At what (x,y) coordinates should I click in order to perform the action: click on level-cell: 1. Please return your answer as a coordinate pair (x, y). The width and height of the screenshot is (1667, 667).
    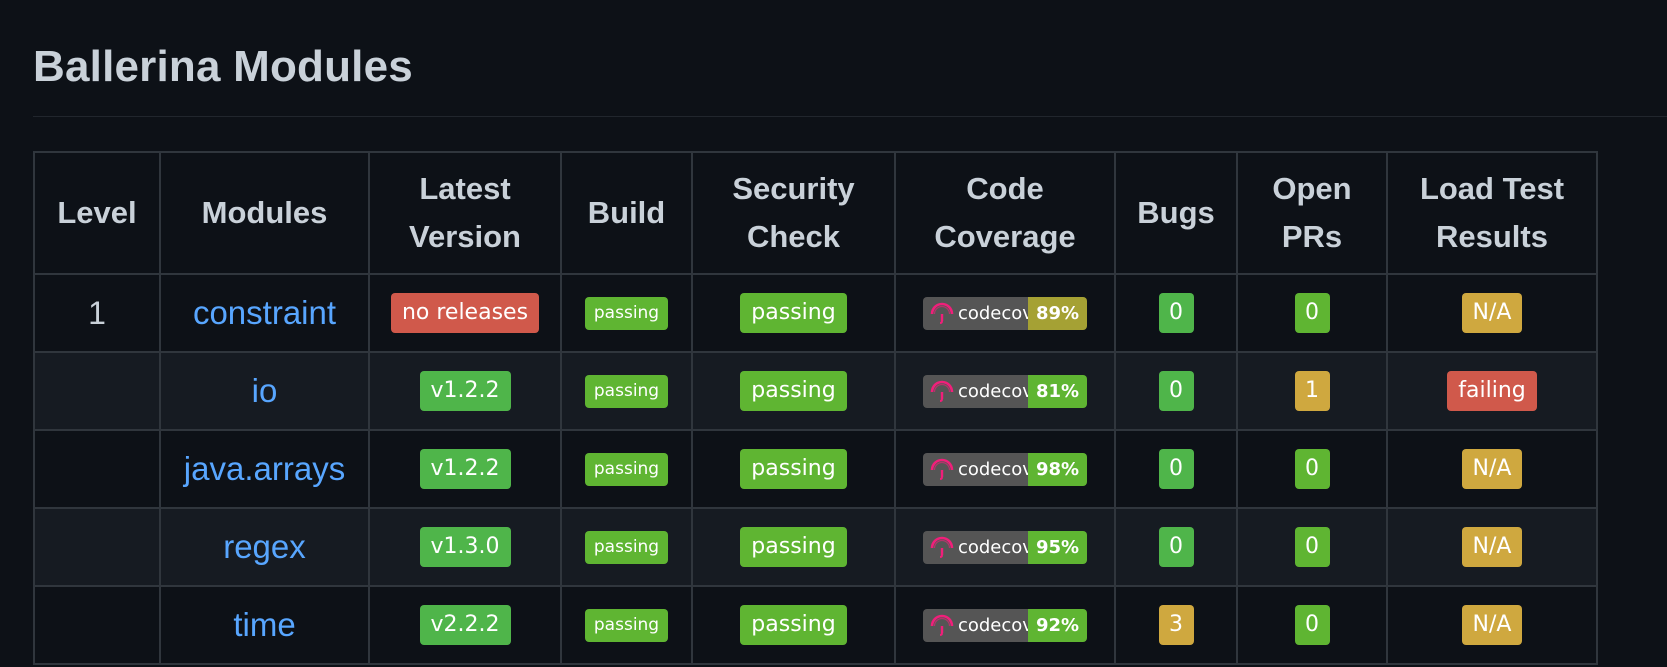
    Looking at the image, I should click on (97, 313).